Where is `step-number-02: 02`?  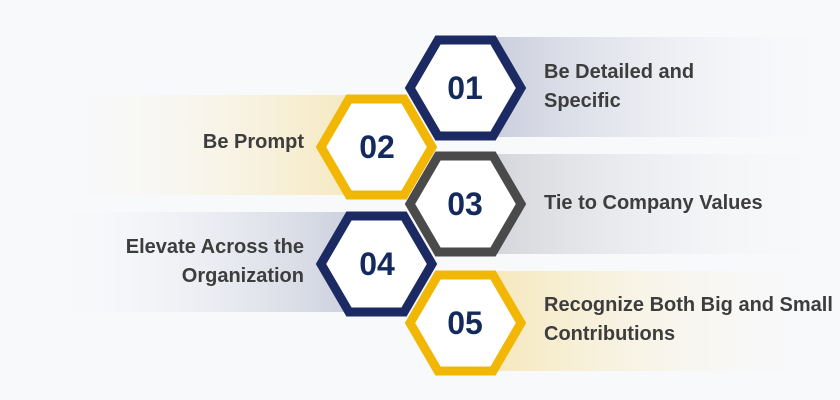
step-number-02: 02 is located at coordinates (377, 147).